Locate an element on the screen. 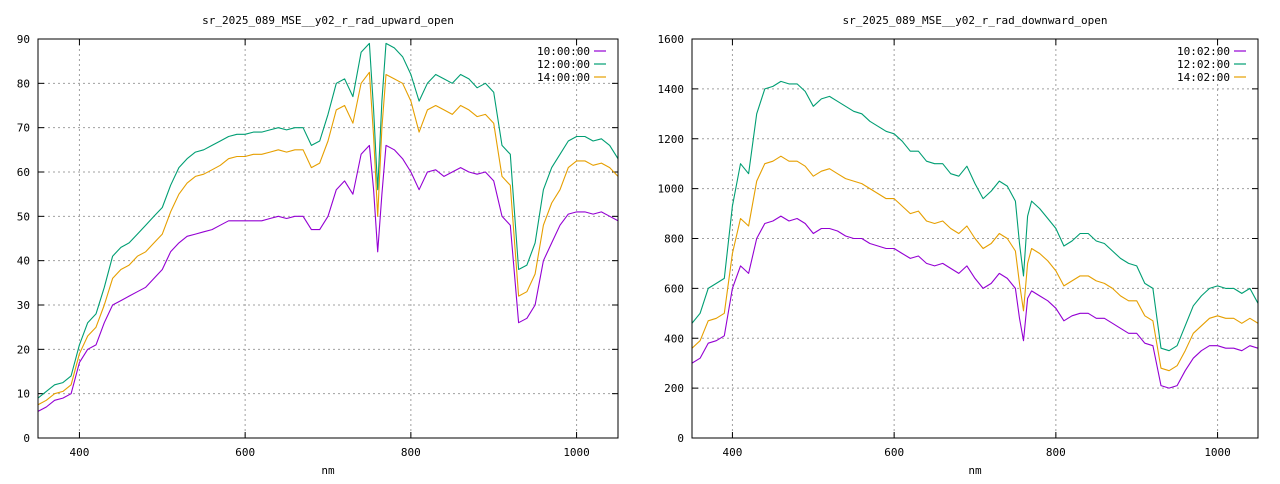  y-tick-label: 40 is located at coordinates (23, 261).